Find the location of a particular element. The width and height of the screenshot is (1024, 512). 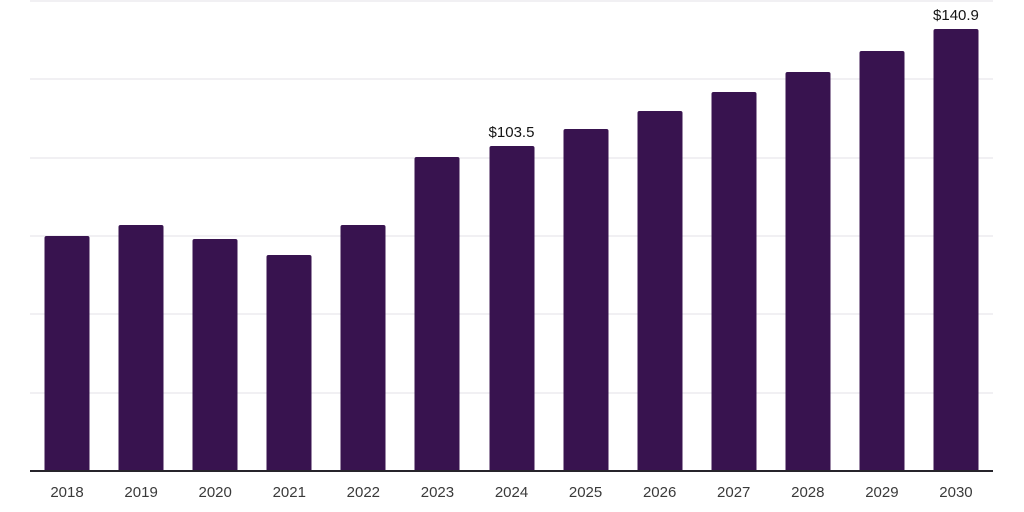

bar-2030 is located at coordinates (956, 249).